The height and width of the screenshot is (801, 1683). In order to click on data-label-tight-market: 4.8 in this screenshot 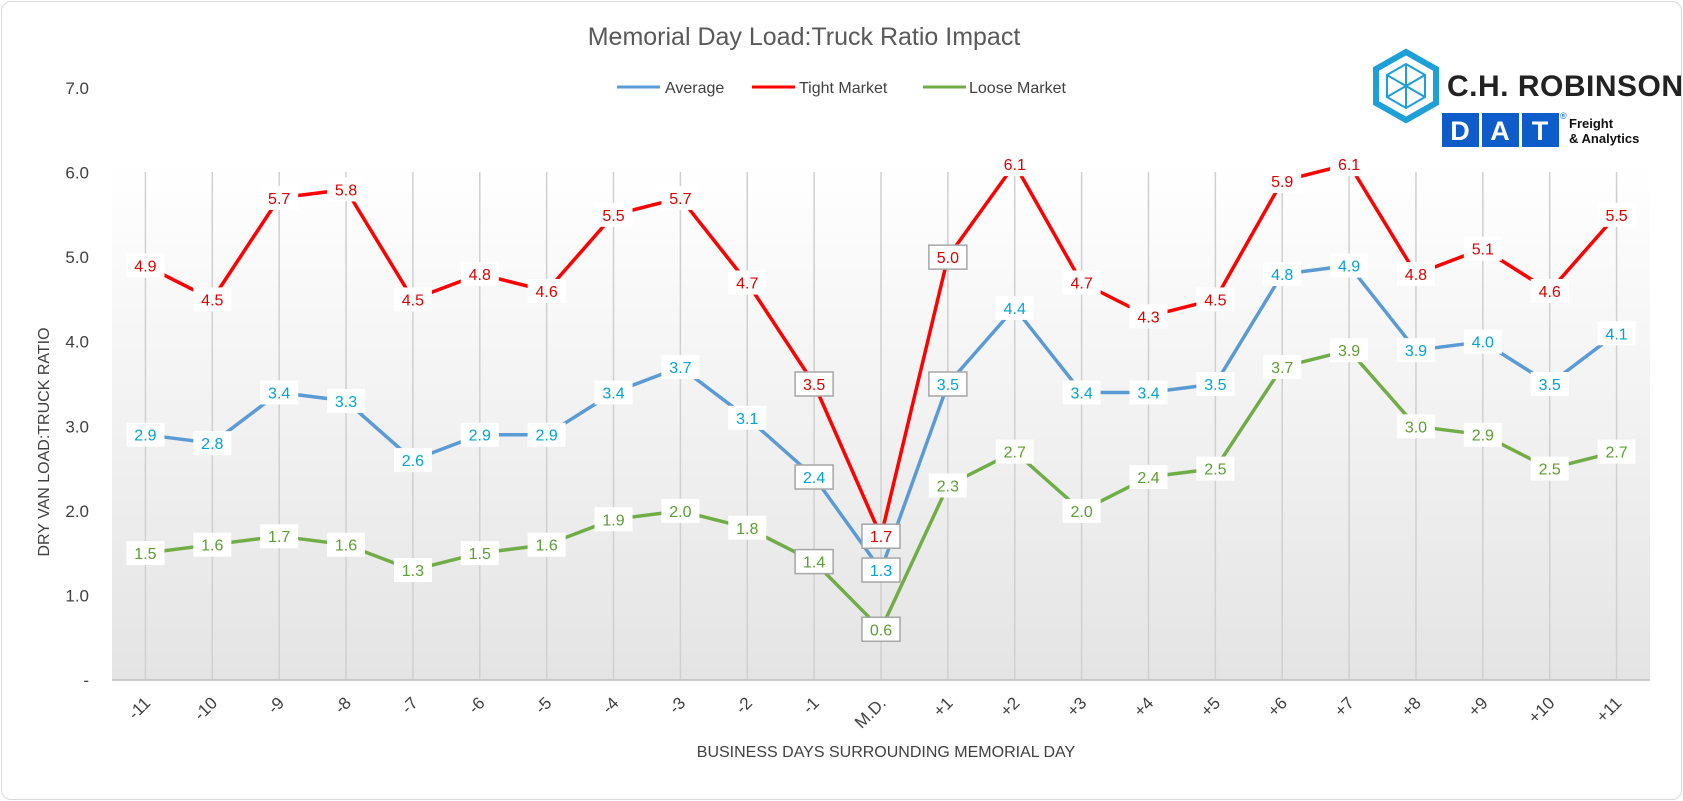, I will do `click(1415, 274)`.